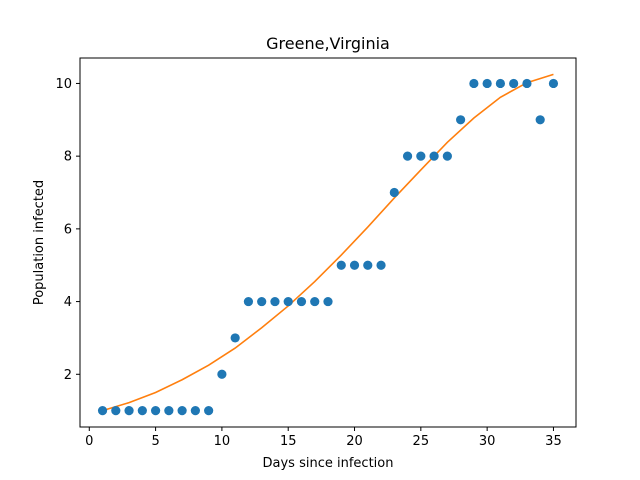 The width and height of the screenshot is (640, 480). What do you see at coordinates (68, 302) in the screenshot?
I see `y-tick-label: 4` at bounding box center [68, 302].